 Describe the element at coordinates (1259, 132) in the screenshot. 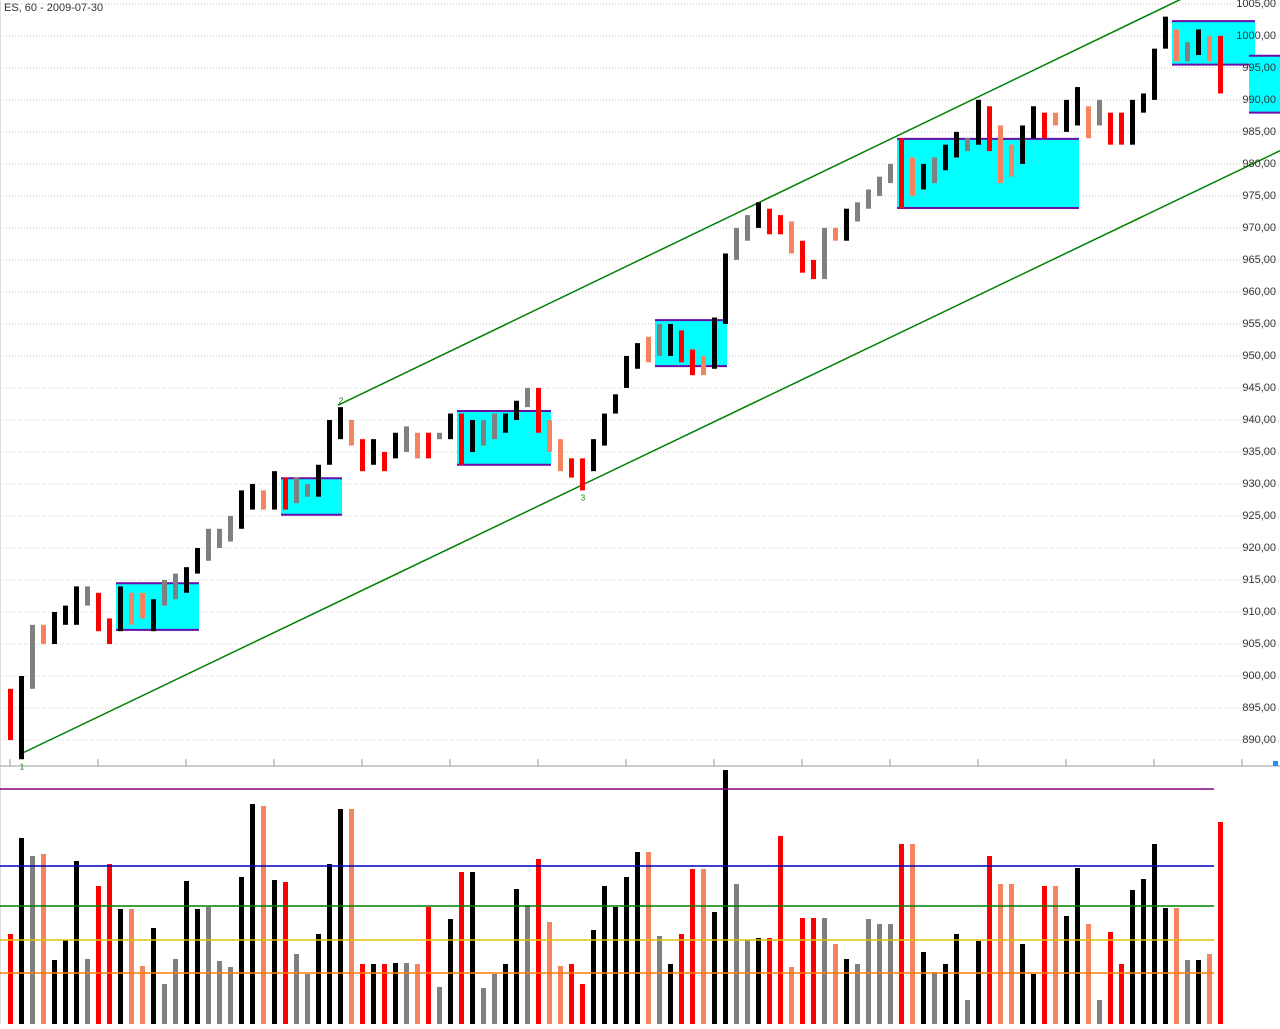

I see `y-tick-label: 985,00` at that location.